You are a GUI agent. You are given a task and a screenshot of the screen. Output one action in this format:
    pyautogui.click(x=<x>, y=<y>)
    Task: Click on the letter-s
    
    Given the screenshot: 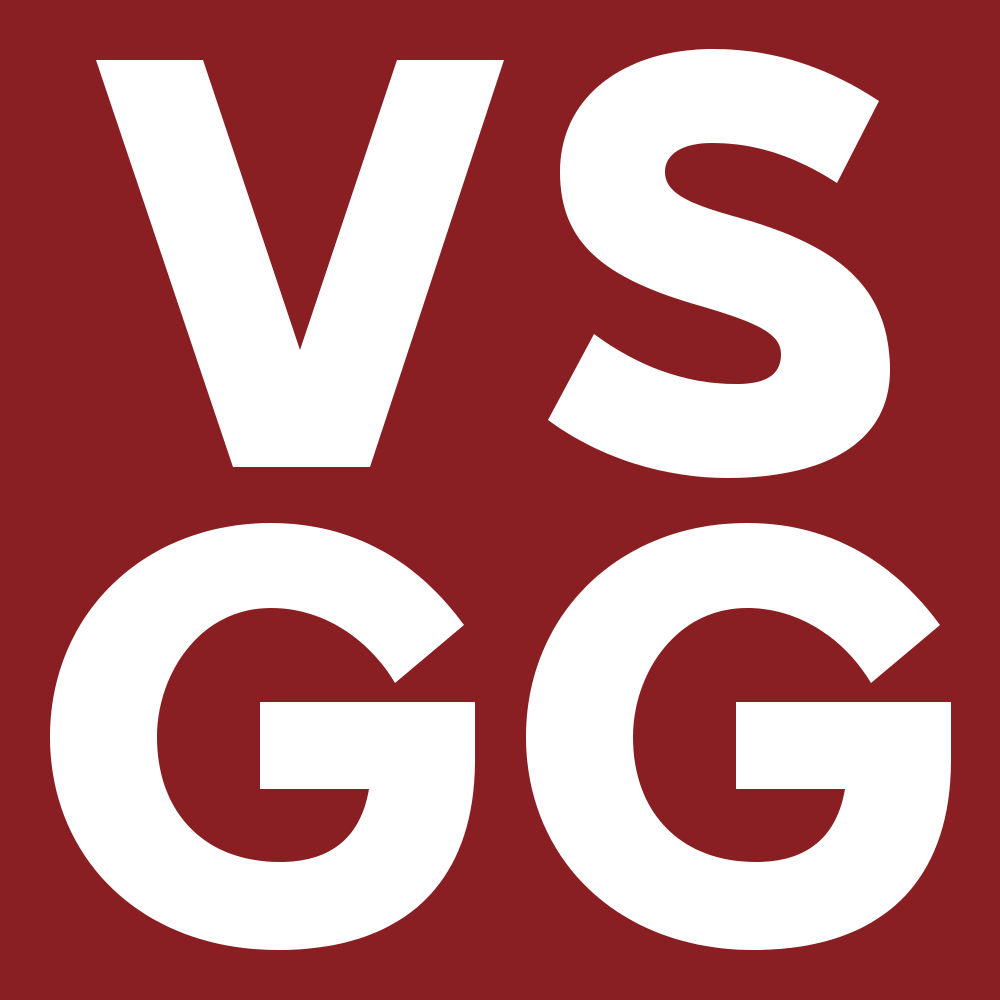 What is the action you would take?
    pyautogui.click(x=719, y=263)
    